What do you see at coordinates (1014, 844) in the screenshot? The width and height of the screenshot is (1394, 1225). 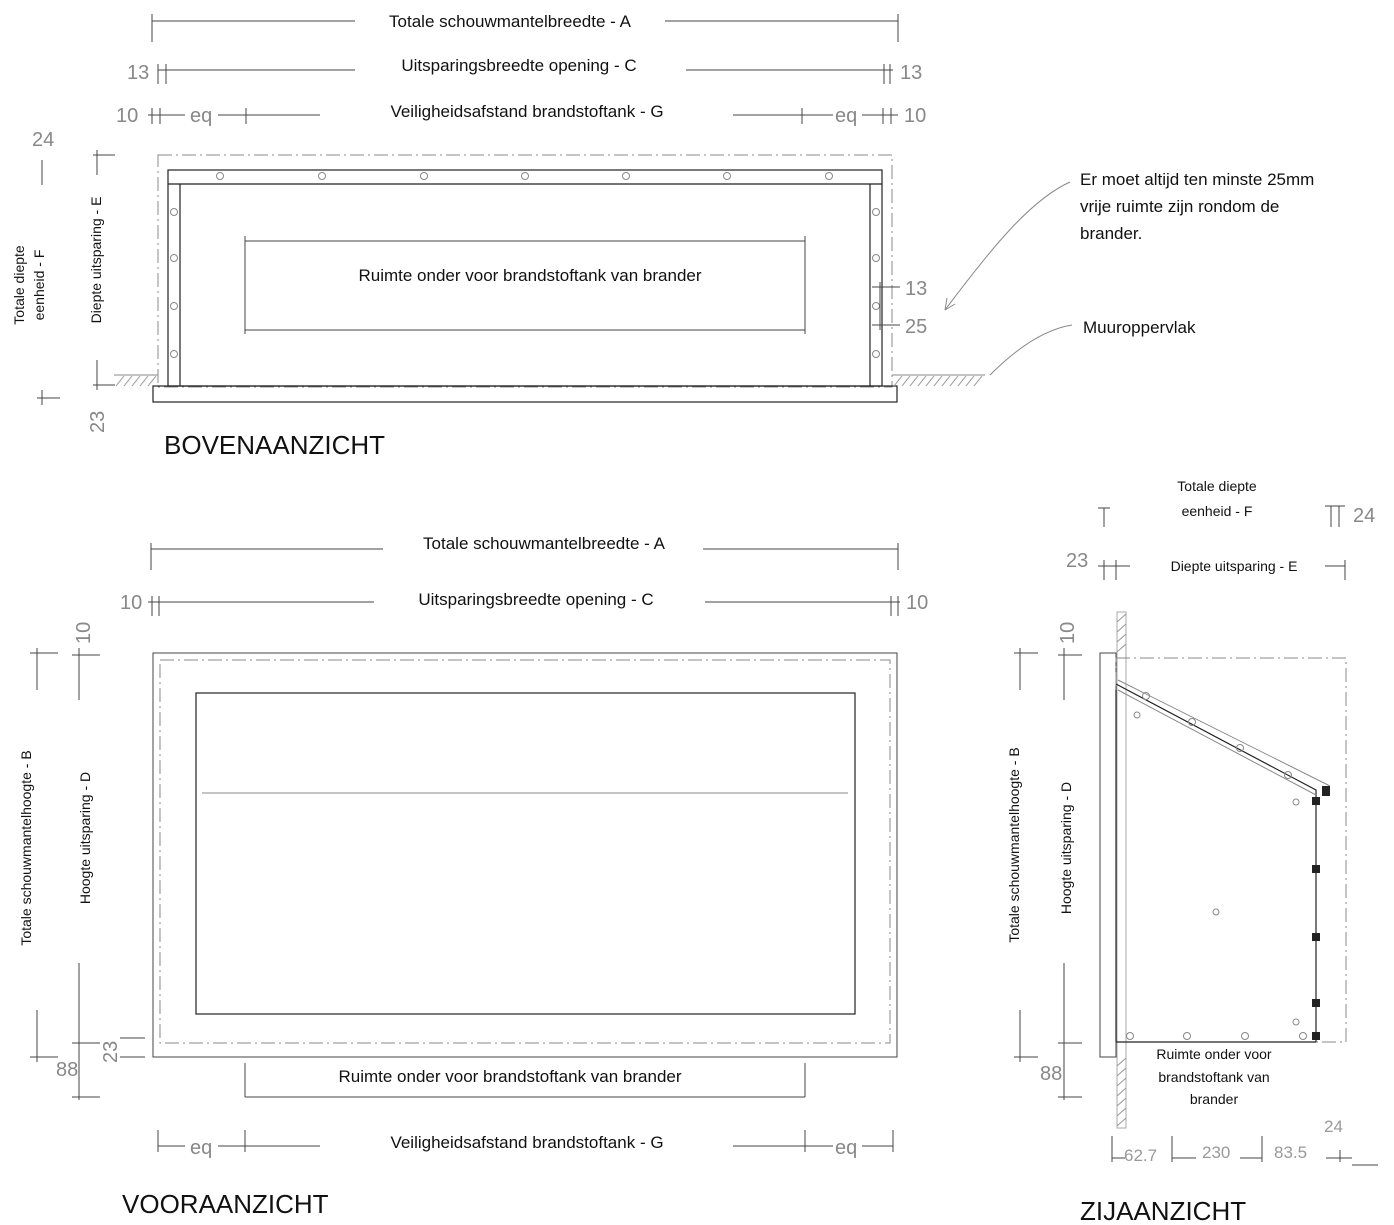 I see `dim-total-height-side: Totale schouwmantelhoogte - B` at bounding box center [1014, 844].